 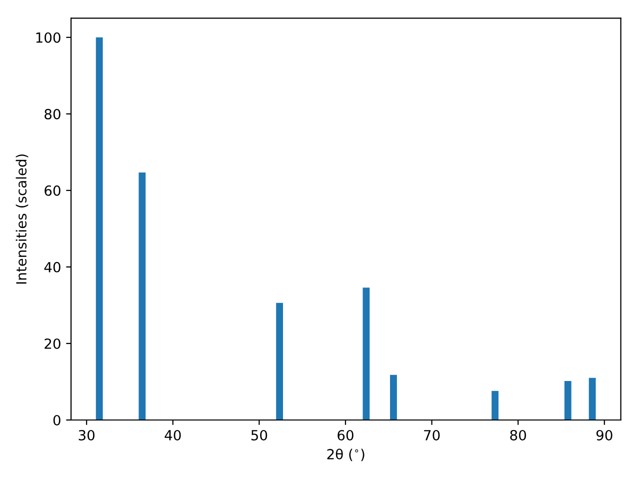 What do you see at coordinates (346, 435) in the screenshot?
I see `x-tick-label: 60` at bounding box center [346, 435].